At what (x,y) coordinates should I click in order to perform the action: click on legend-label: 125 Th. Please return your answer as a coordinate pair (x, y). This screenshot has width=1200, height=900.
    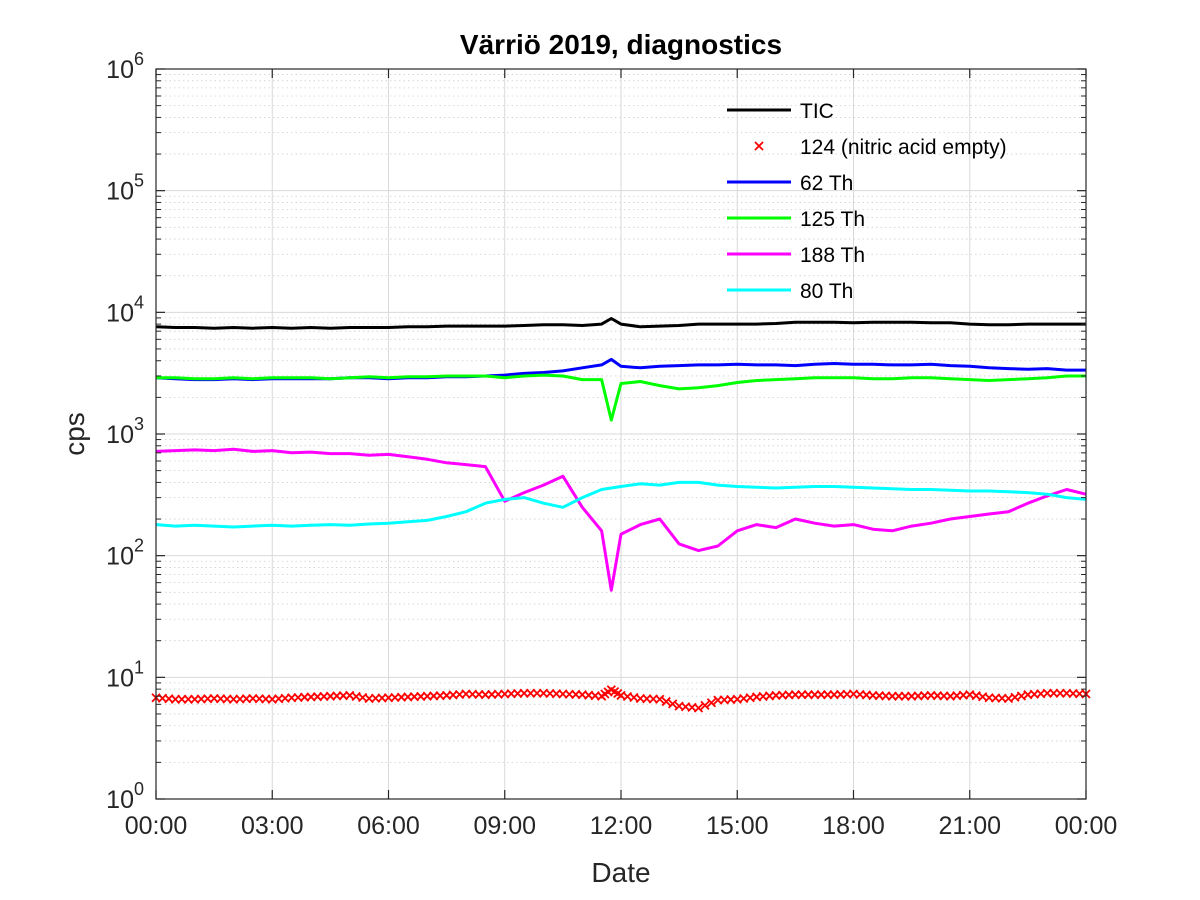
    Looking at the image, I should click on (832, 219).